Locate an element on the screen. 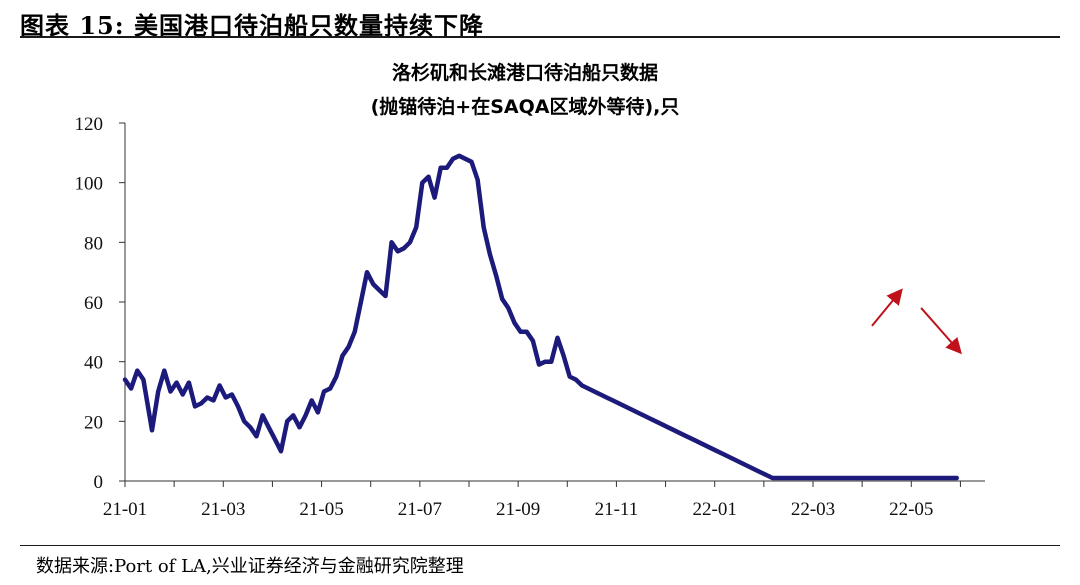  chart-subtitle: (抛锚待泊+在SAQA区域外等待),只 is located at coordinates (525, 106).